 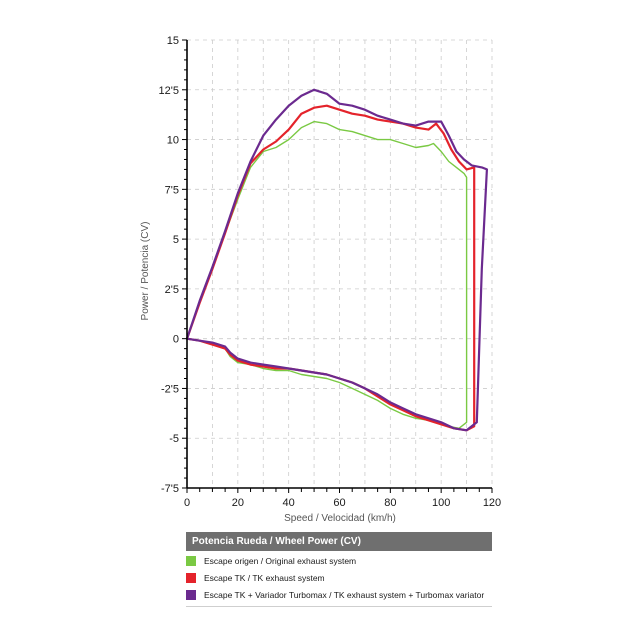 What do you see at coordinates (340, 518) in the screenshot?
I see `x-axis-title: Speed / Velocidad (km/h)` at bounding box center [340, 518].